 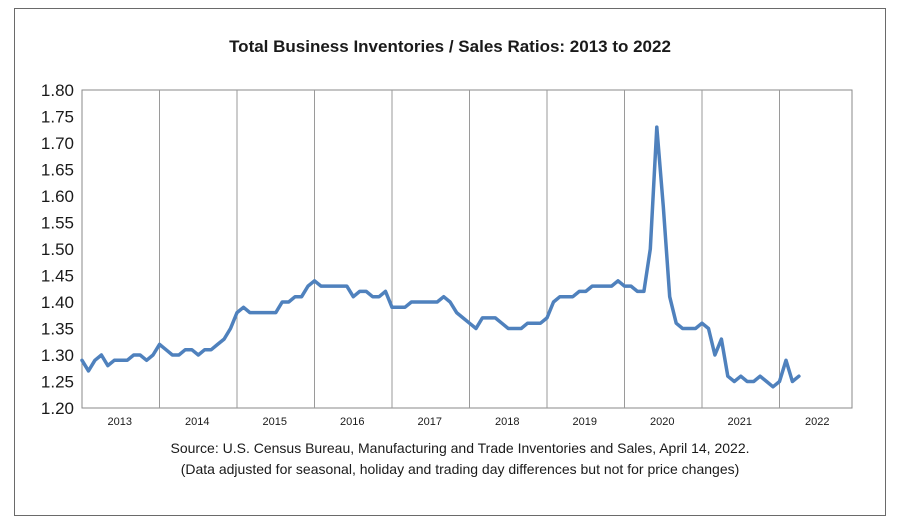 What do you see at coordinates (57, 382) in the screenshot?
I see `y-tick-label: 1.25` at bounding box center [57, 382].